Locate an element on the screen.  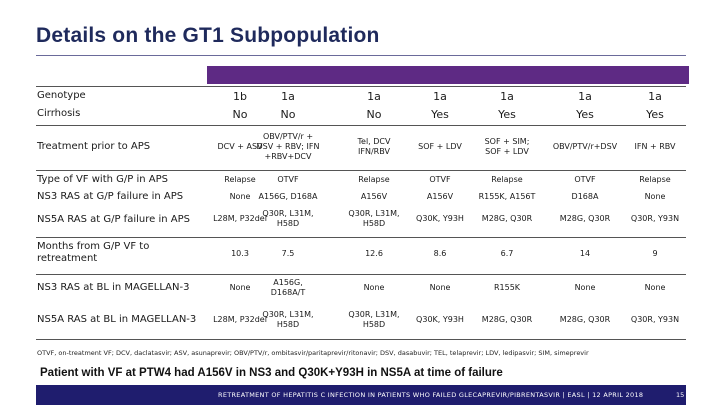
row-label-ns3-bl: NS3 RAS at BL in MAGELLAN-3 is located at coordinates (113, 287).